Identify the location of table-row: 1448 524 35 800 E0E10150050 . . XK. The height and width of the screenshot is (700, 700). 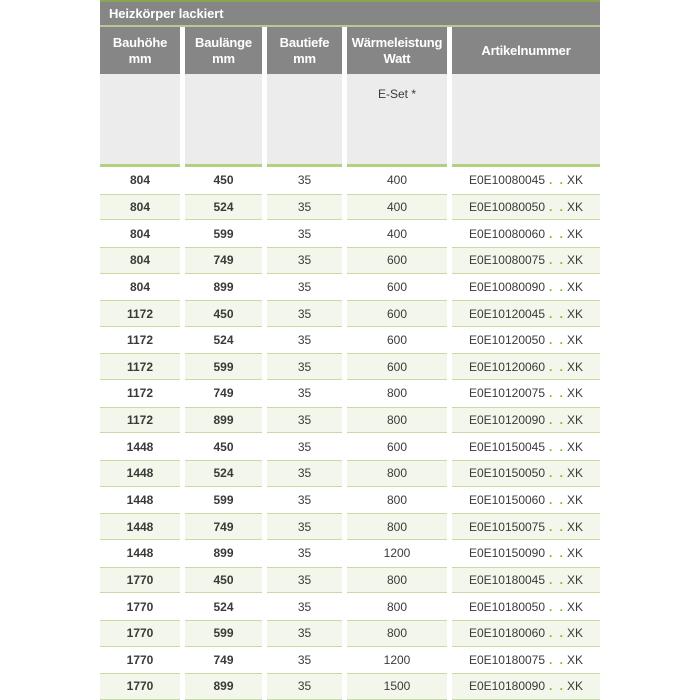
(350, 473).